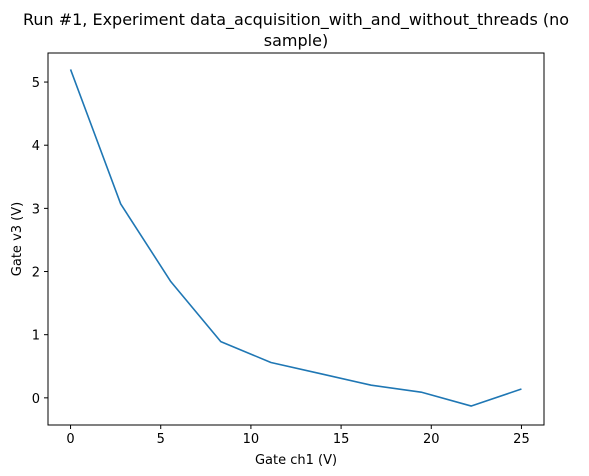  What do you see at coordinates (36, 336) in the screenshot?
I see `y-tick-label: 1` at bounding box center [36, 336].